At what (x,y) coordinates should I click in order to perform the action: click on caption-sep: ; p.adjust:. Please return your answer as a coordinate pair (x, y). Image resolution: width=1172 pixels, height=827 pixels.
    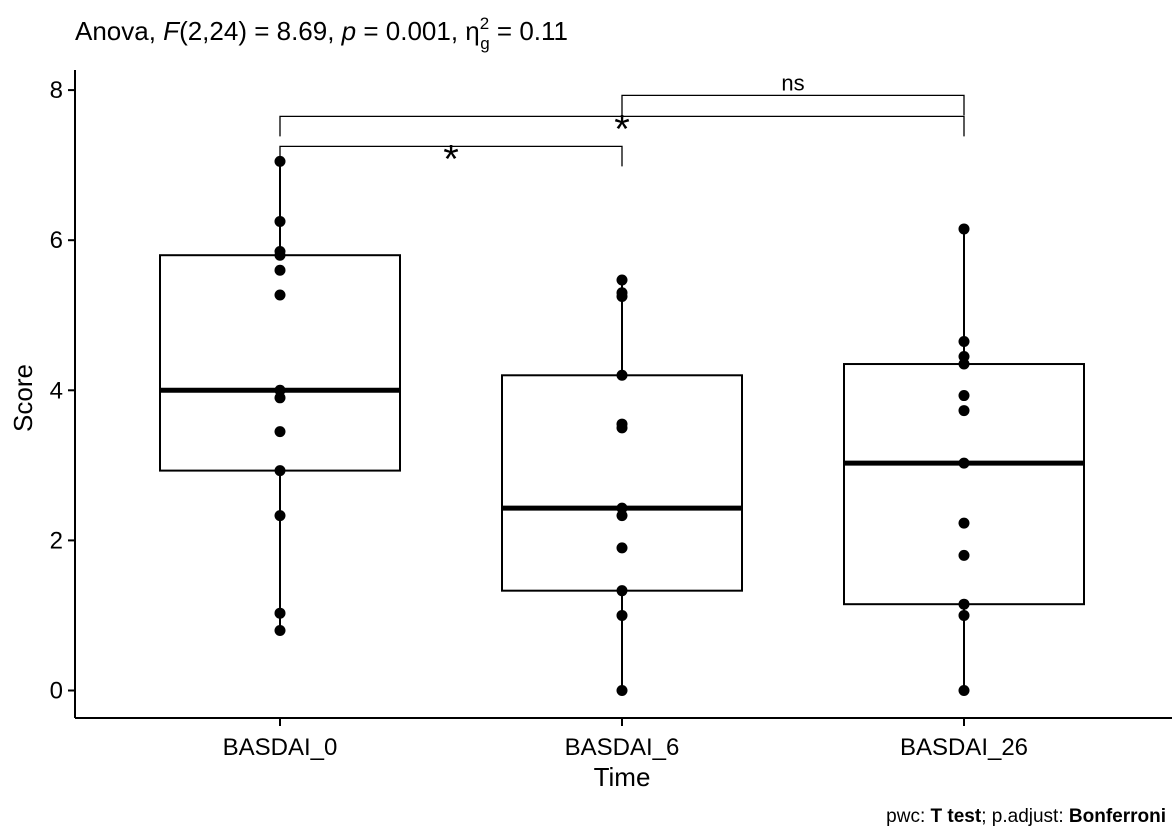
    Looking at the image, I should click on (1025, 816).